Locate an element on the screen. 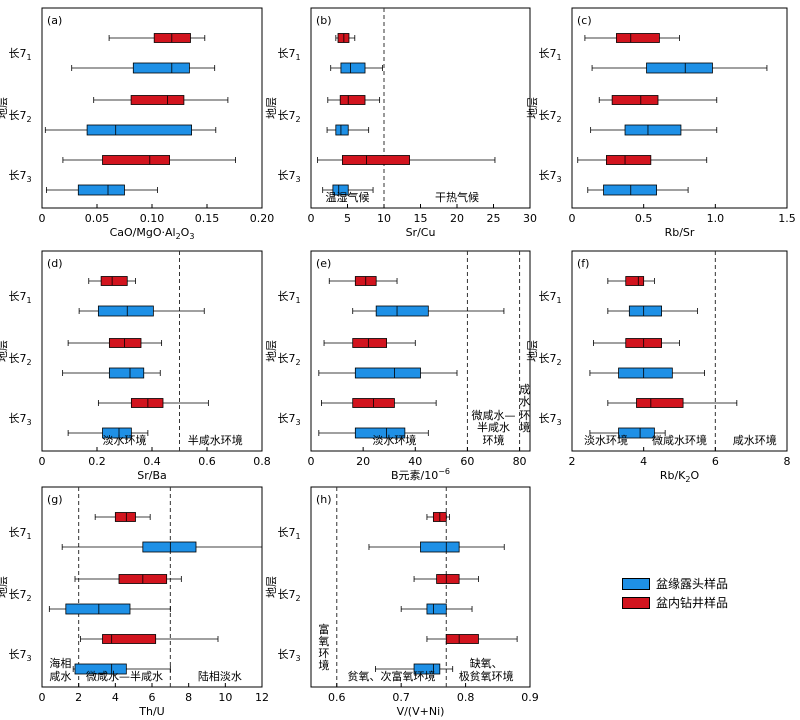 This screenshot has height=720, width=800. x-axis-title-sup: −6 is located at coordinates (444, 471).